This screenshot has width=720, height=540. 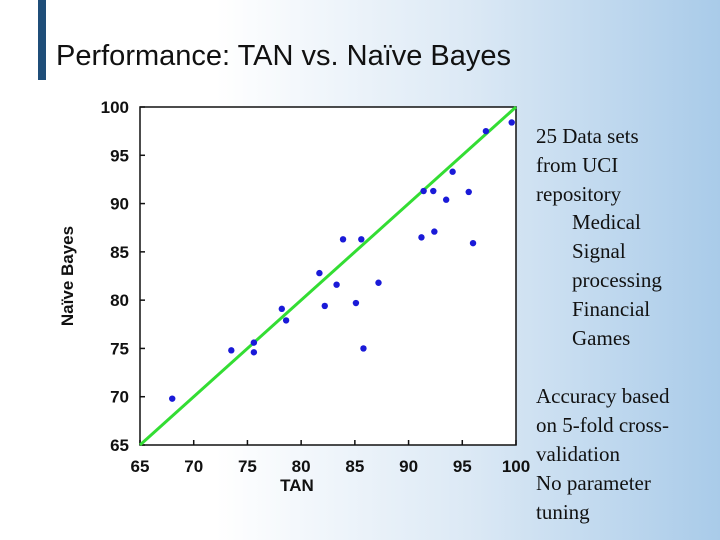 I want to click on note-subline: Signal, so click(x=599, y=251).